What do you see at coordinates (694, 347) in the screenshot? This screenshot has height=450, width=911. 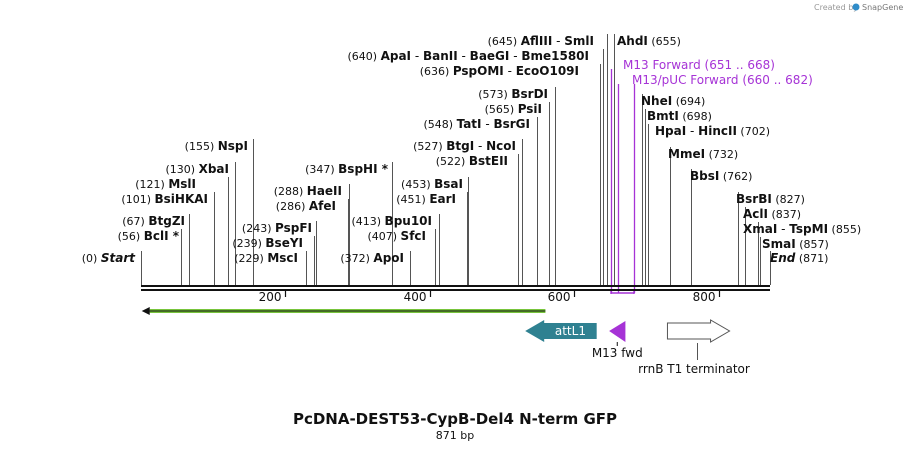 I see `feature-rrnb-t1-terminator: rrnB T1 terminator` at bounding box center [694, 347].